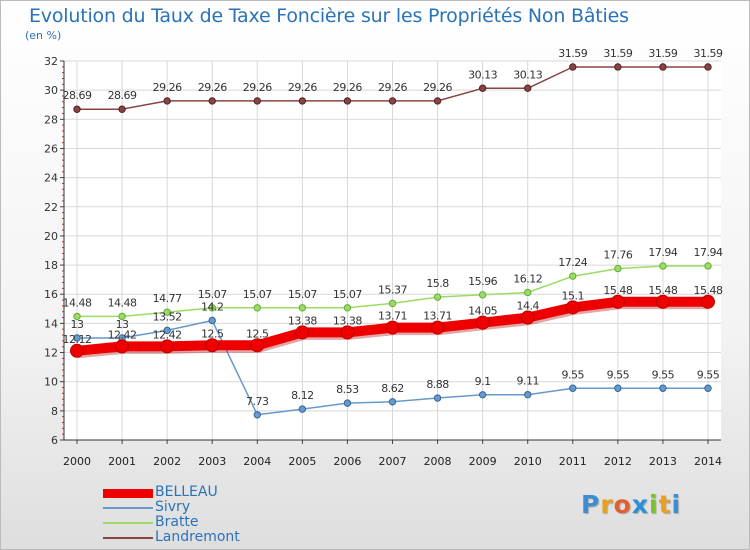  I want to click on x-tick-label: 2003, so click(212, 461).